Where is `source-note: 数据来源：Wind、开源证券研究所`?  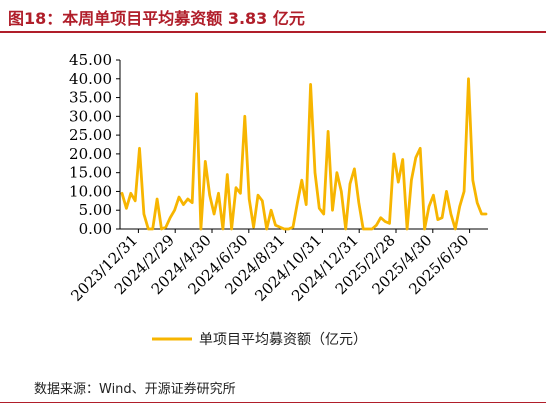 source-note: 数据来源：Wind、开源证券研究所 is located at coordinates (135, 389).